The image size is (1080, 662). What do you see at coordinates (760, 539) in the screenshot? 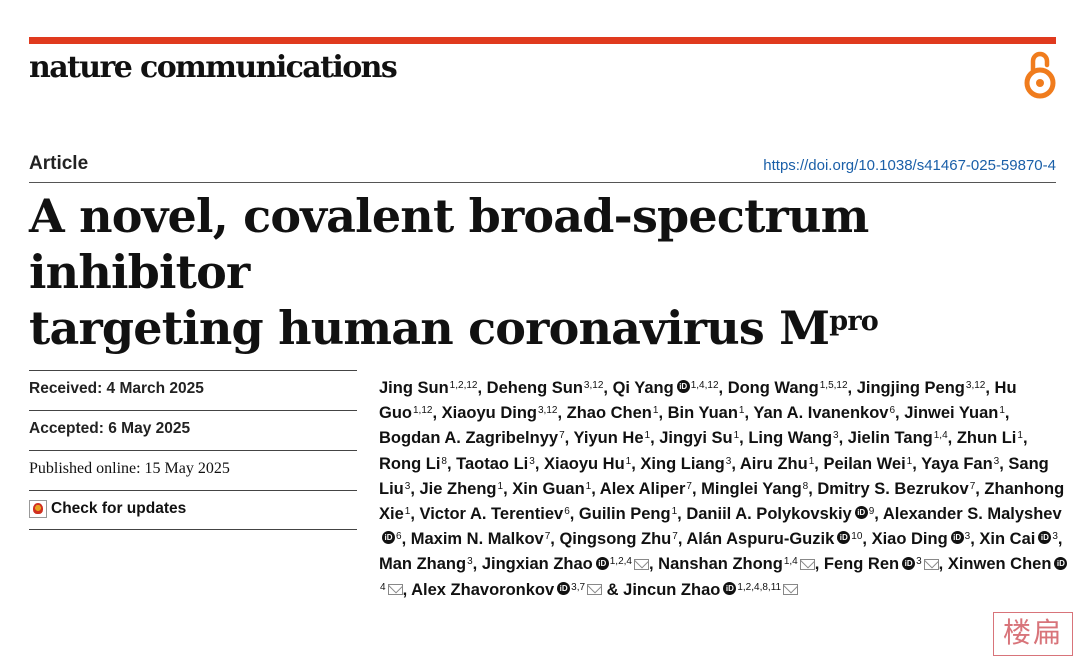
I see `author-name: Alán Aspuru-Guzik` at bounding box center [760, 539].